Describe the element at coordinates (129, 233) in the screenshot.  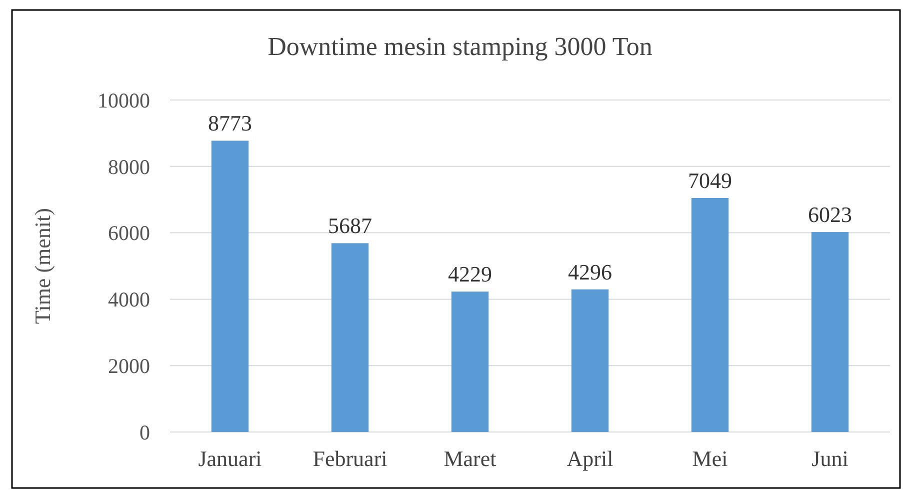
I see `y-tick-label: 6000` at that location.